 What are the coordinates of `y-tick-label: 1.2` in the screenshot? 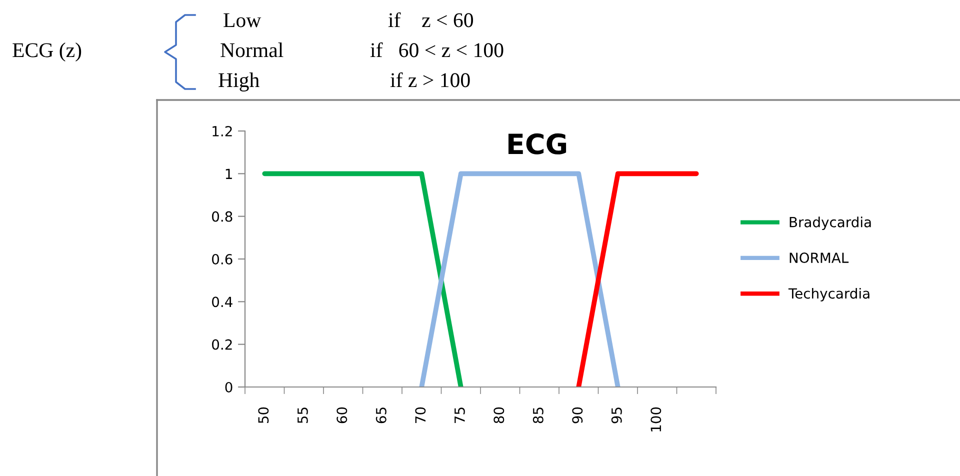 It's located at (222, 131).